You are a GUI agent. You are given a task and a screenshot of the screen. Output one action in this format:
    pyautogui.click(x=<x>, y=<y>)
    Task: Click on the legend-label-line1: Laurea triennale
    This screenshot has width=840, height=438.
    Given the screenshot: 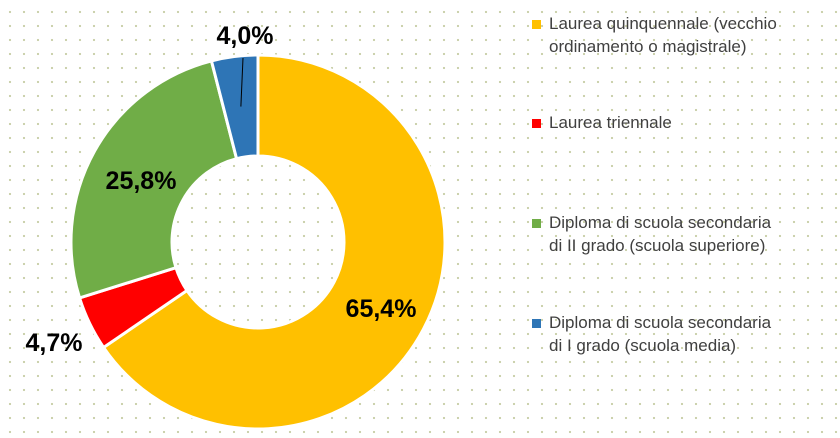 What is the action you would take?
    pyautogui.click(x=610, y=122)
    